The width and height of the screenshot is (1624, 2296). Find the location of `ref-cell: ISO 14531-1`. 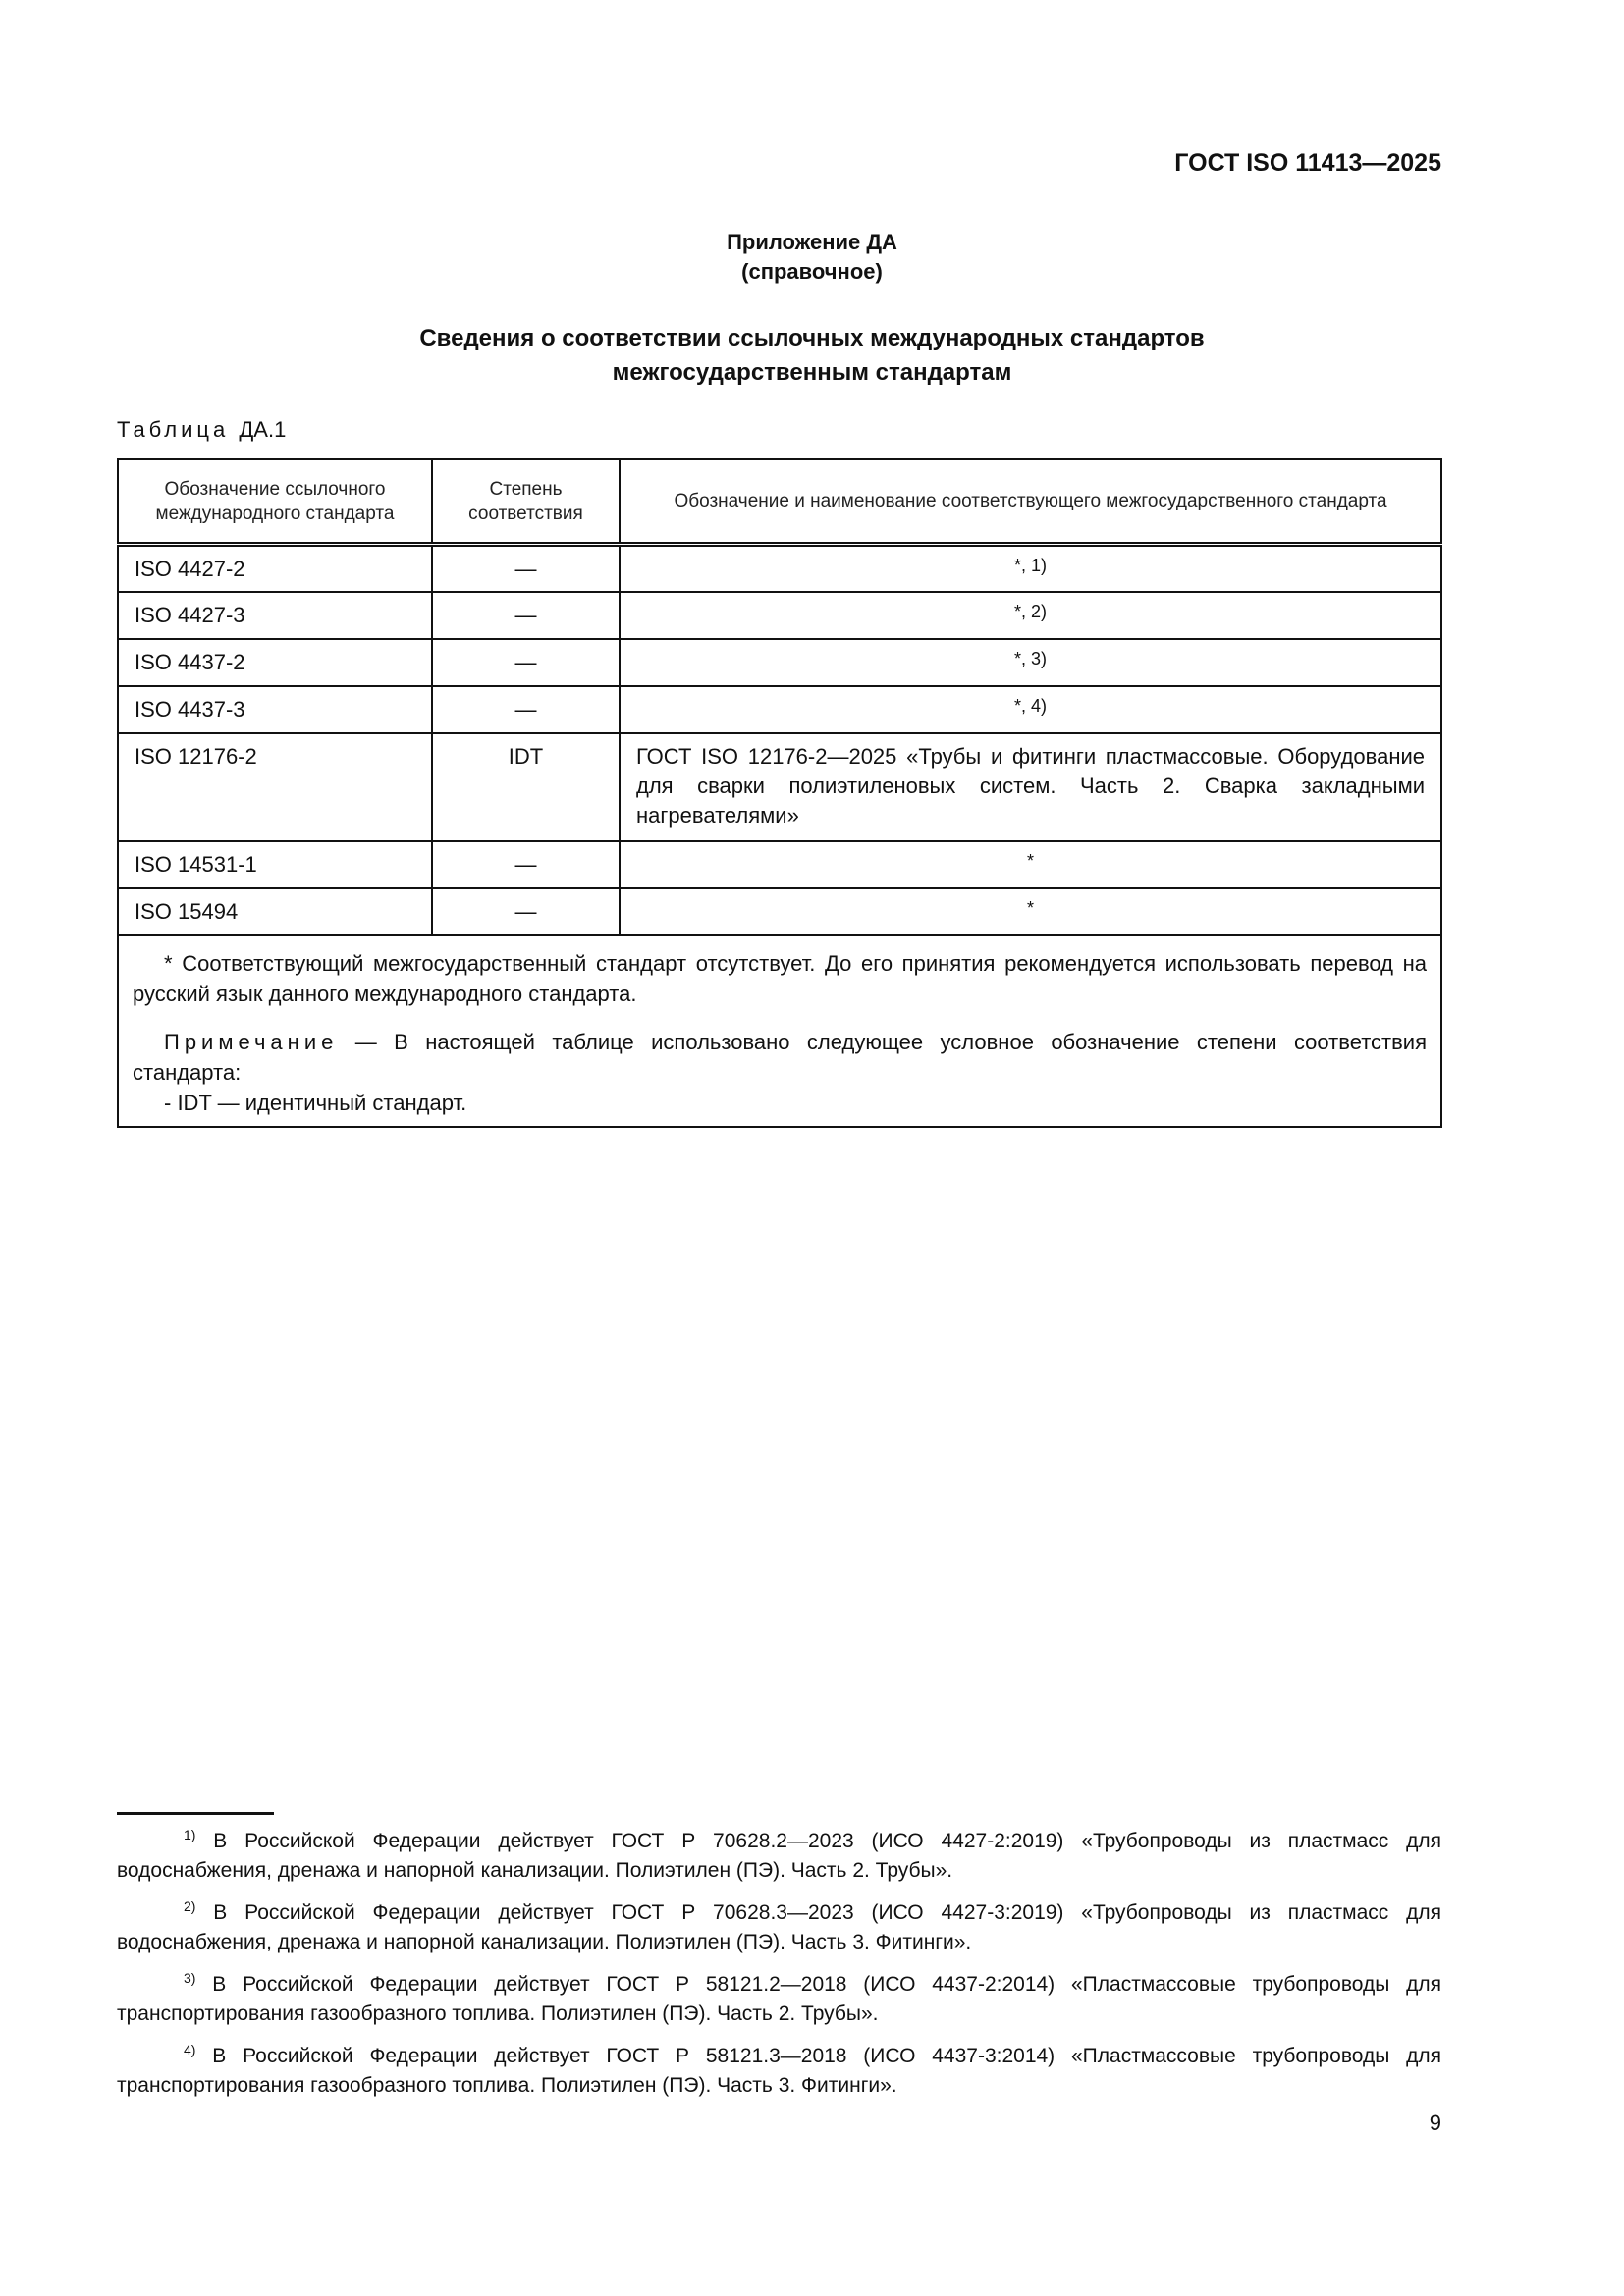

ref-cell: ISO 14531-1 is located at coordinates (275, 864).